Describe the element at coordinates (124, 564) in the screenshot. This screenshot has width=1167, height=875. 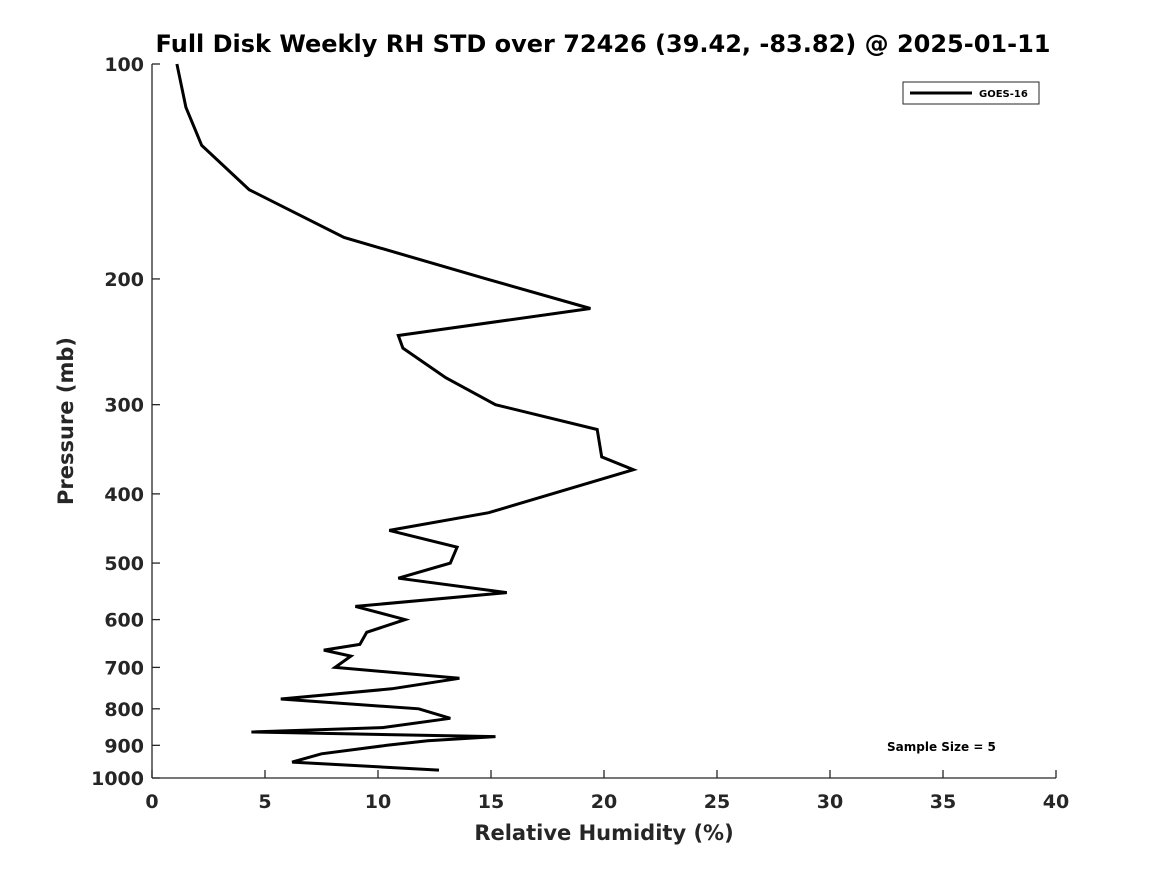
I see `y-tick-label: 500` at that location.